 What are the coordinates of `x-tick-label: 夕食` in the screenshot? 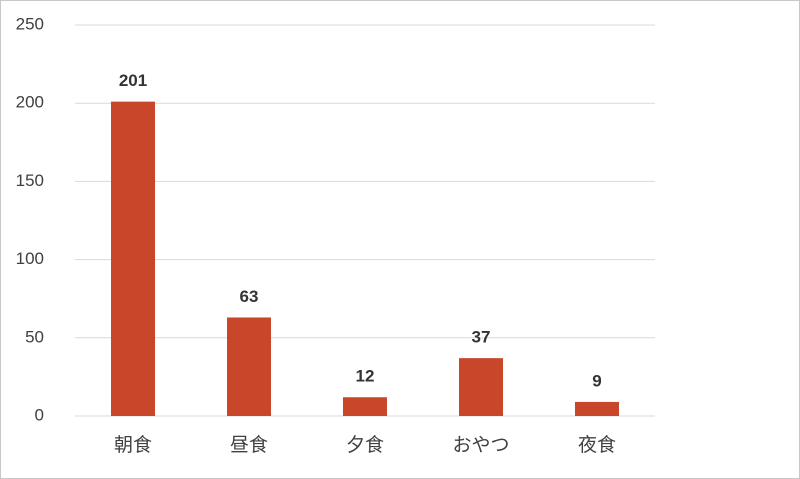 It's located at (365, 445).